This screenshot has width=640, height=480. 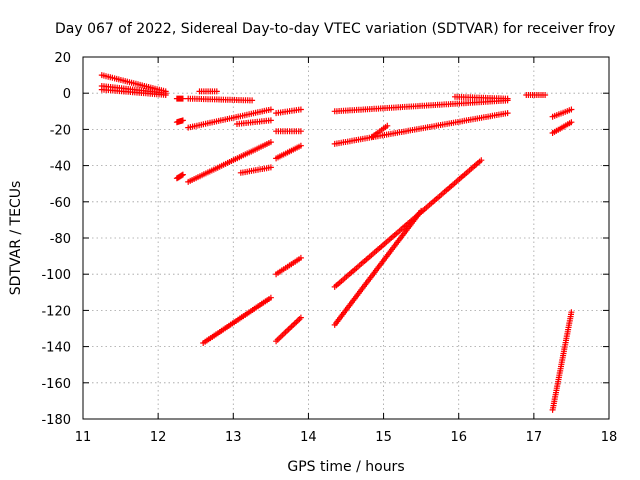 What do you see at coordinates (60, 203) in the screenshot?
I see `y-tick-label: -60` at bounding box center [60, 203].